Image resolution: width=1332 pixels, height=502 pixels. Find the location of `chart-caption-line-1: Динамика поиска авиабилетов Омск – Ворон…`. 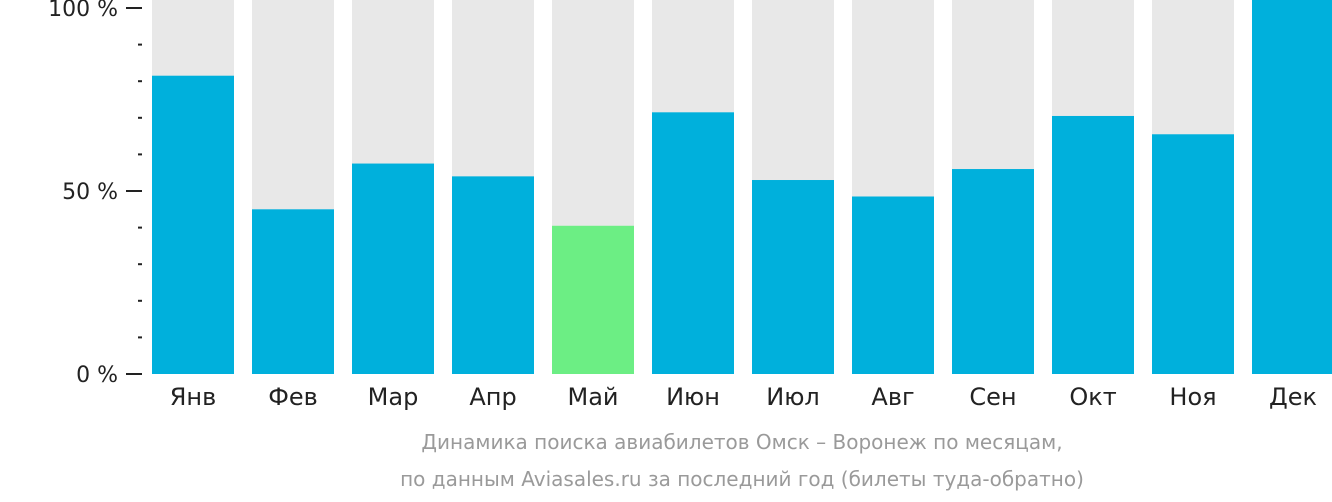

chart-caption-line-1: Динамика поиска авиабилетов Омск – Ворон… is located at coordinates (742, 442).